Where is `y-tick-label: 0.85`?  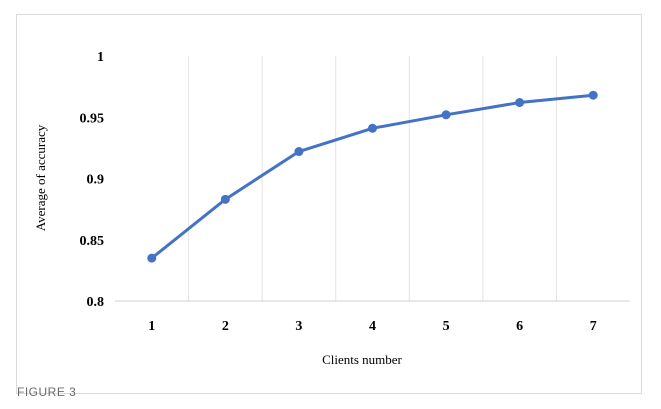
y-tick-label: 0.85 is located at coordinates (92, 241).